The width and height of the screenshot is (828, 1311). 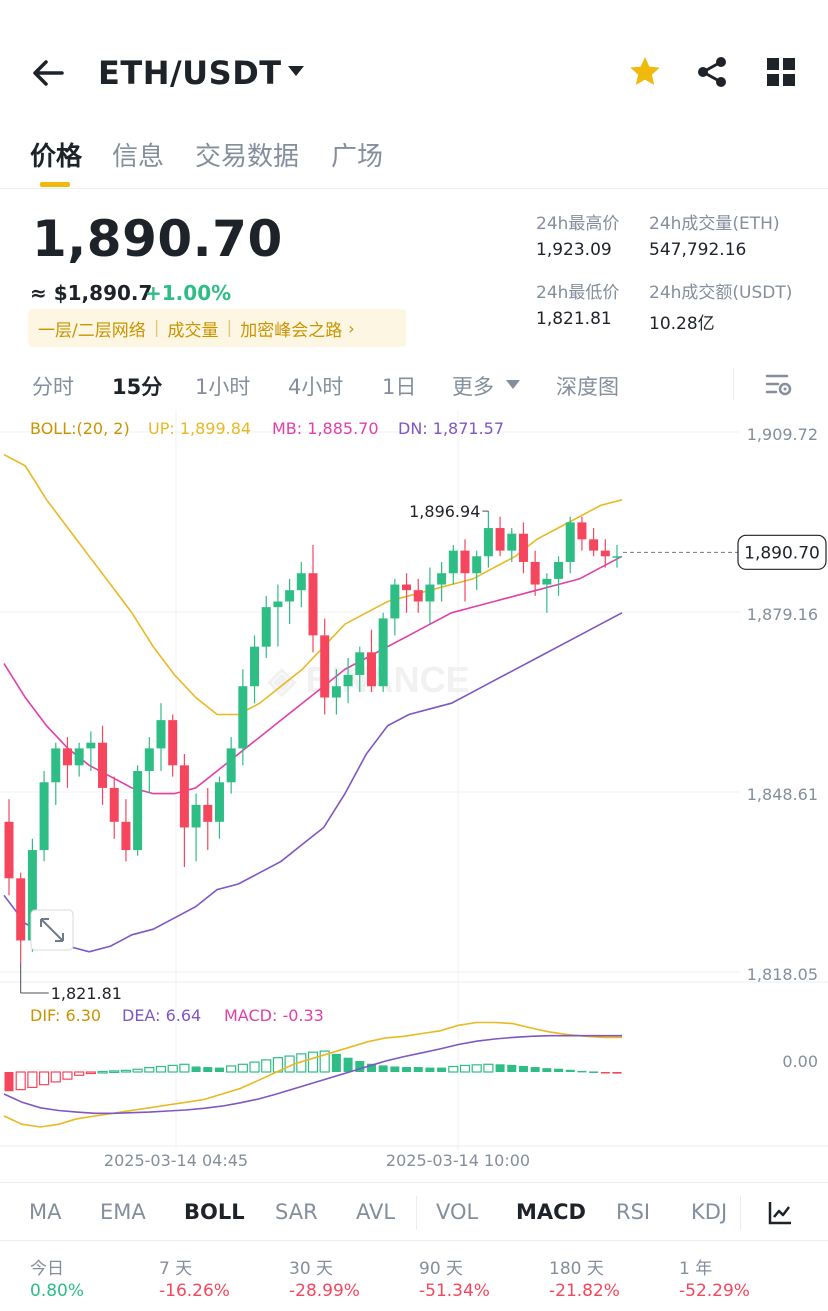 What do you see at coordinates (782, 553) in the screenshot?
I see `last-price-label: 1,890.70` at bounding box center [782, 553].